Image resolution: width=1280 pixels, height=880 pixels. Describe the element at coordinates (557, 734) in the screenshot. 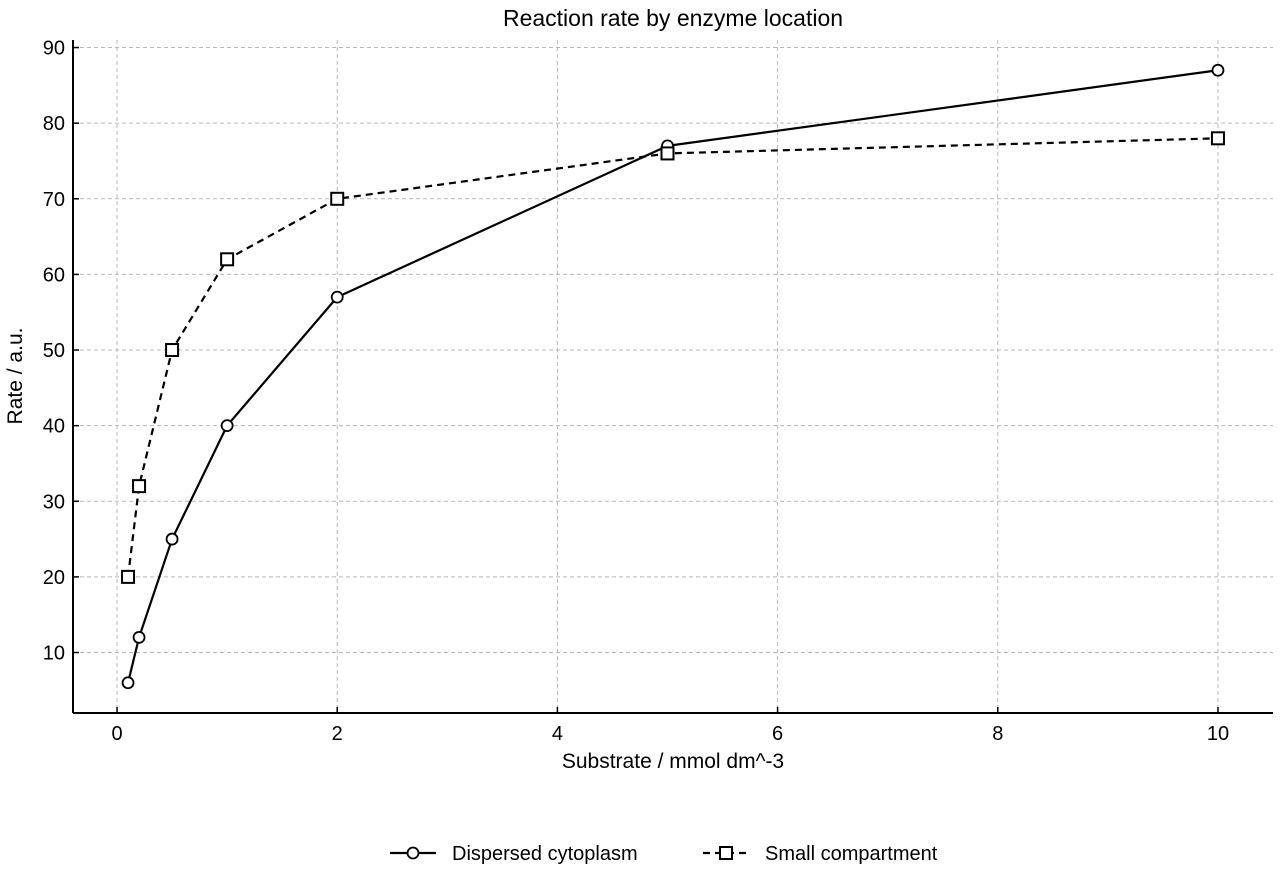

I see `x-tick-label: 4` at that location.